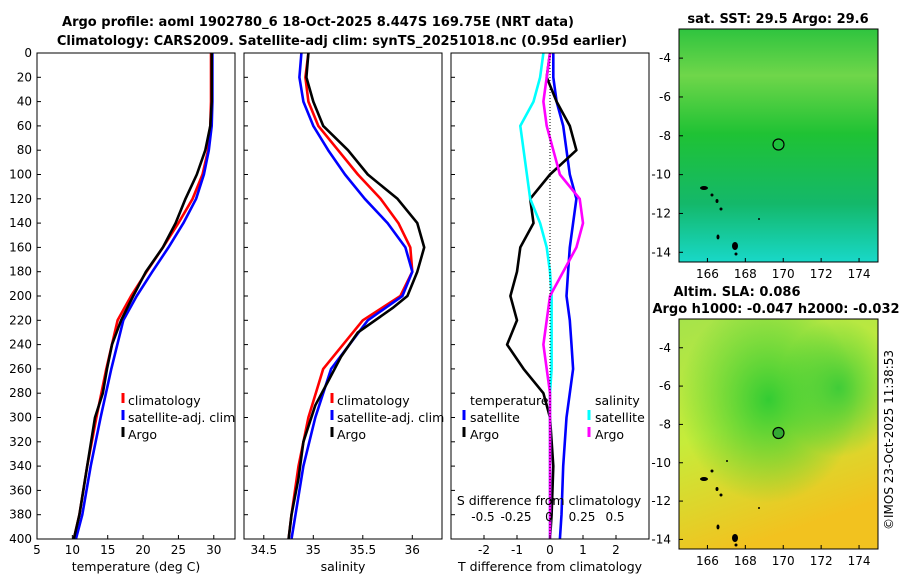 The image size is (900, 584). What do you see at coordinates (777, 19) in the screenshot?
I see `sst-map-title: sat. SST: 29.5 Argo: 29.6` at bounding box center [777, 19].